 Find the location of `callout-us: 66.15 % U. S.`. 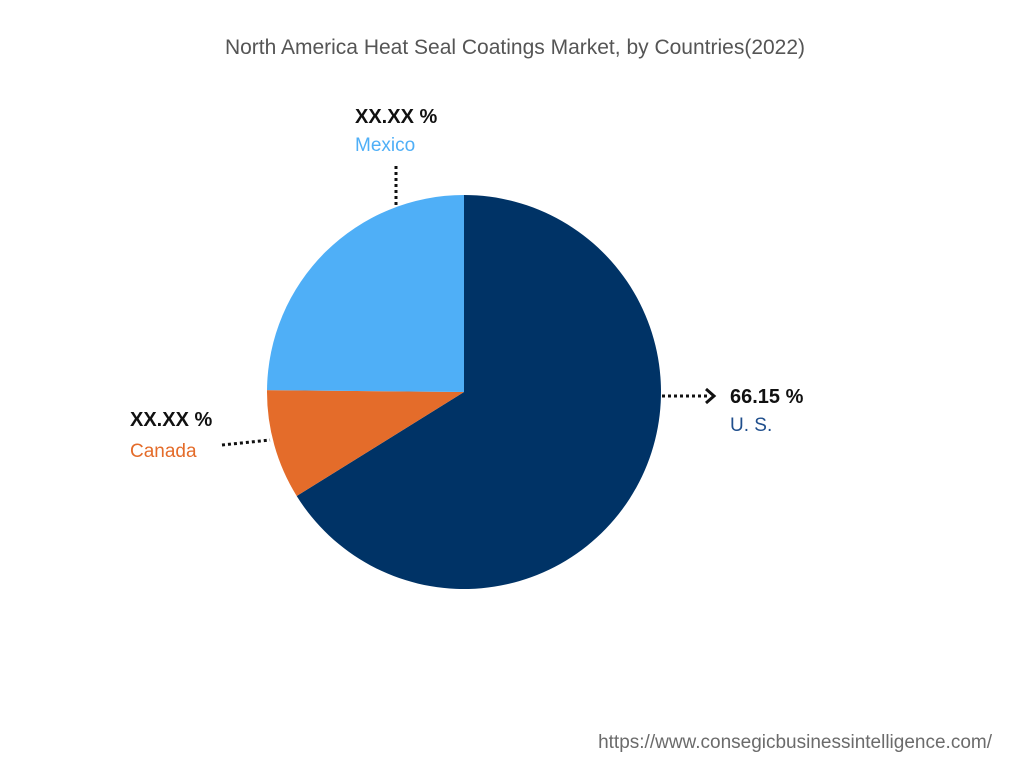

callout-us: 66.15 % U. S. is located at coordinates (733, 411).